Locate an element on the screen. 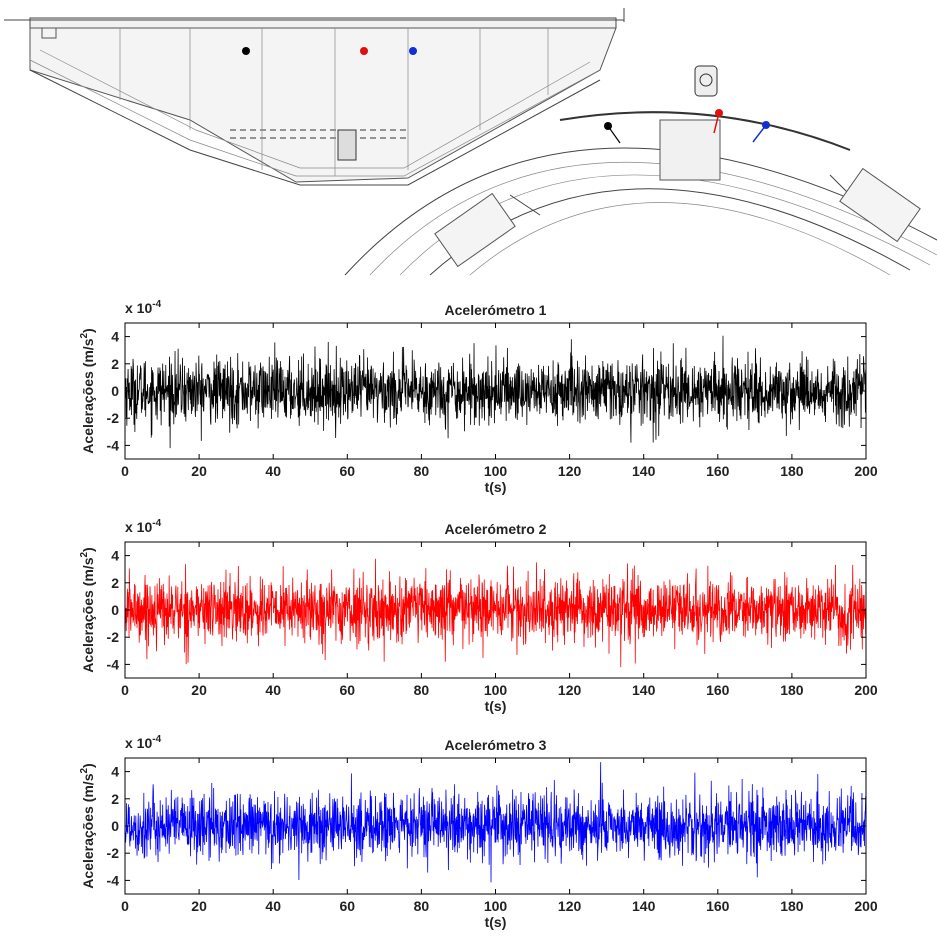 This screenshot has height=936, width=937. dam-cross-section-drawing is located at coordinates (314, 97).